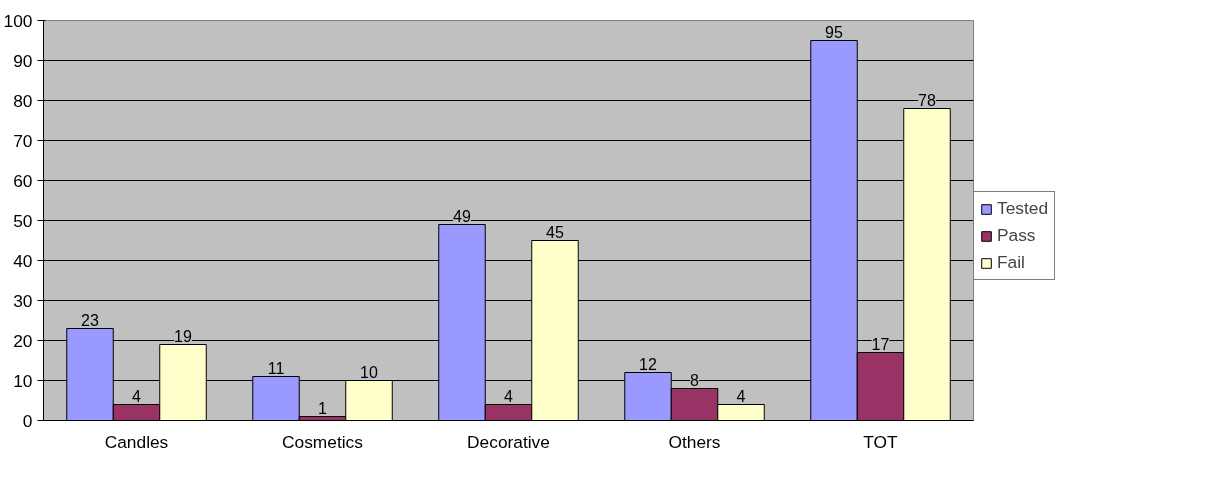 Image resolution: width=1211 pixels, height=492 pixels. Describe the element at coordinates (23, 340) in the screenshot. I see `y-tick-label: 20` at that location.